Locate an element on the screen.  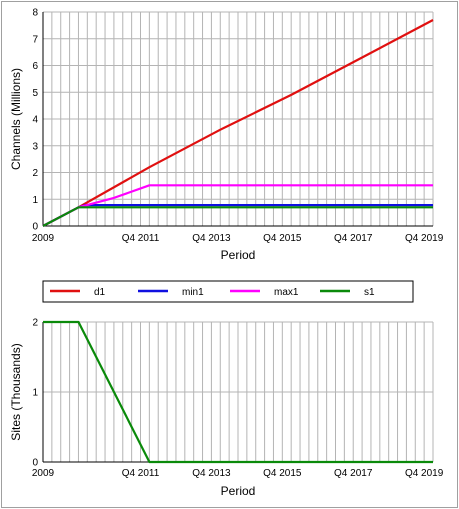
legend-label-d1: d1 is located at coordinates (100, 292).